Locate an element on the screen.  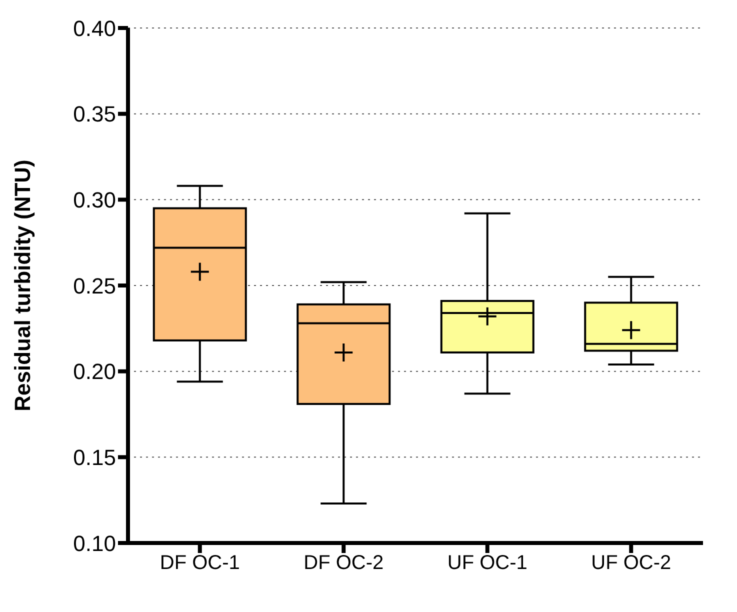
y-tick-label: 0.20 is located at coordinates (94, 371).